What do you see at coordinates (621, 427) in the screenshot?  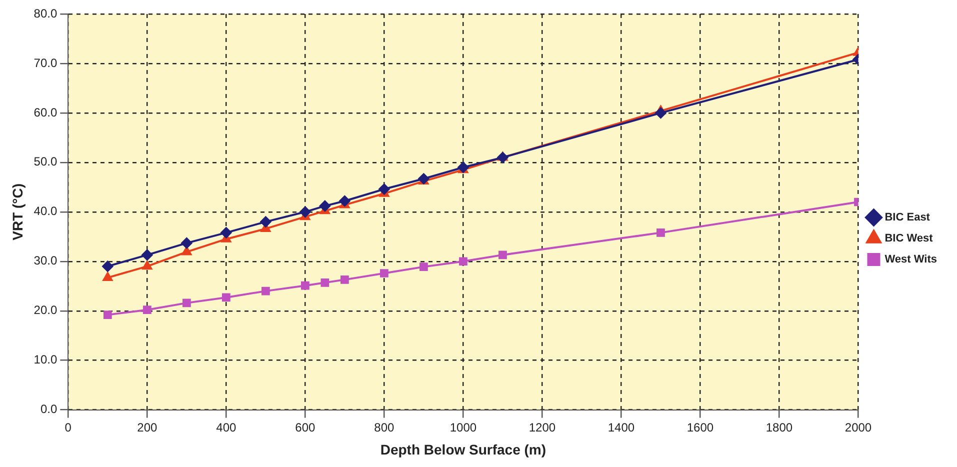 I see `x-tick-label: 1400` at bounding box center [621, 427].